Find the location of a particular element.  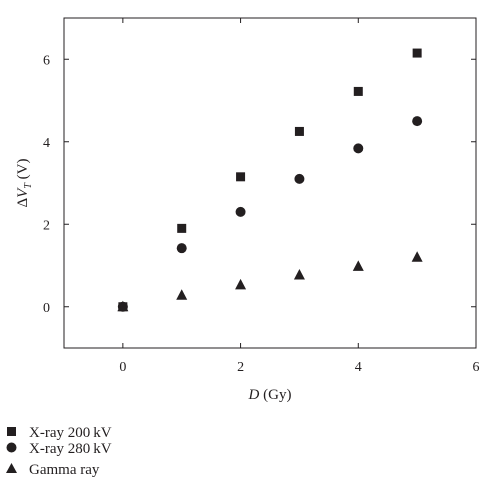

legend-label-xray-200: X-ray 200 kV is located at coordinates (70, 433).